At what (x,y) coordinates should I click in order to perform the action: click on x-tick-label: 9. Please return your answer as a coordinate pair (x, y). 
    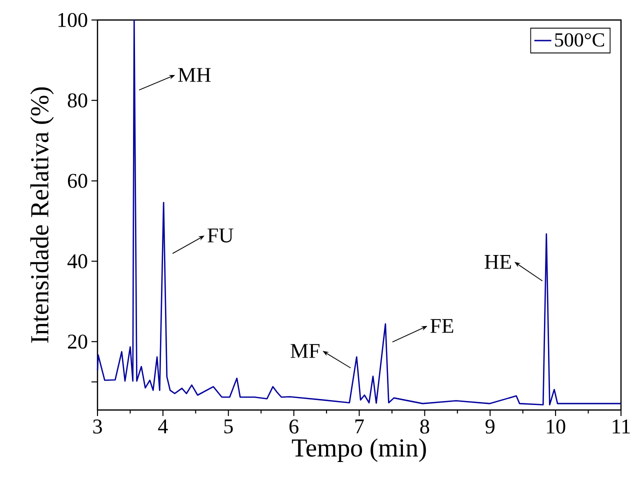
    Looking at the image, I should click on (490, 427).